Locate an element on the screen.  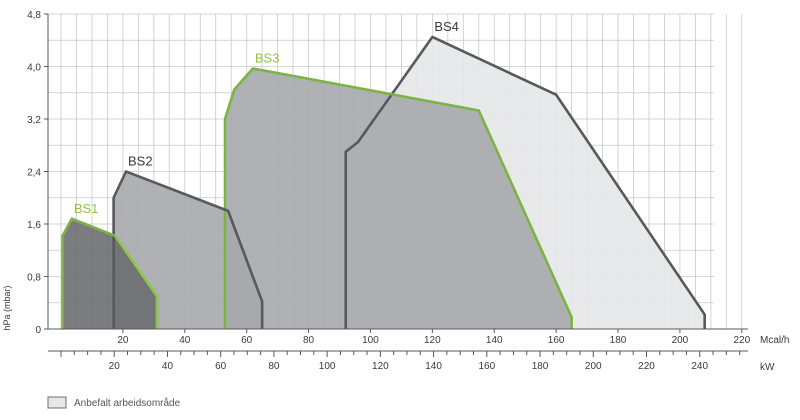
legend-text: Anbefalt arbeidsområde is located at coordinates (127, 403).